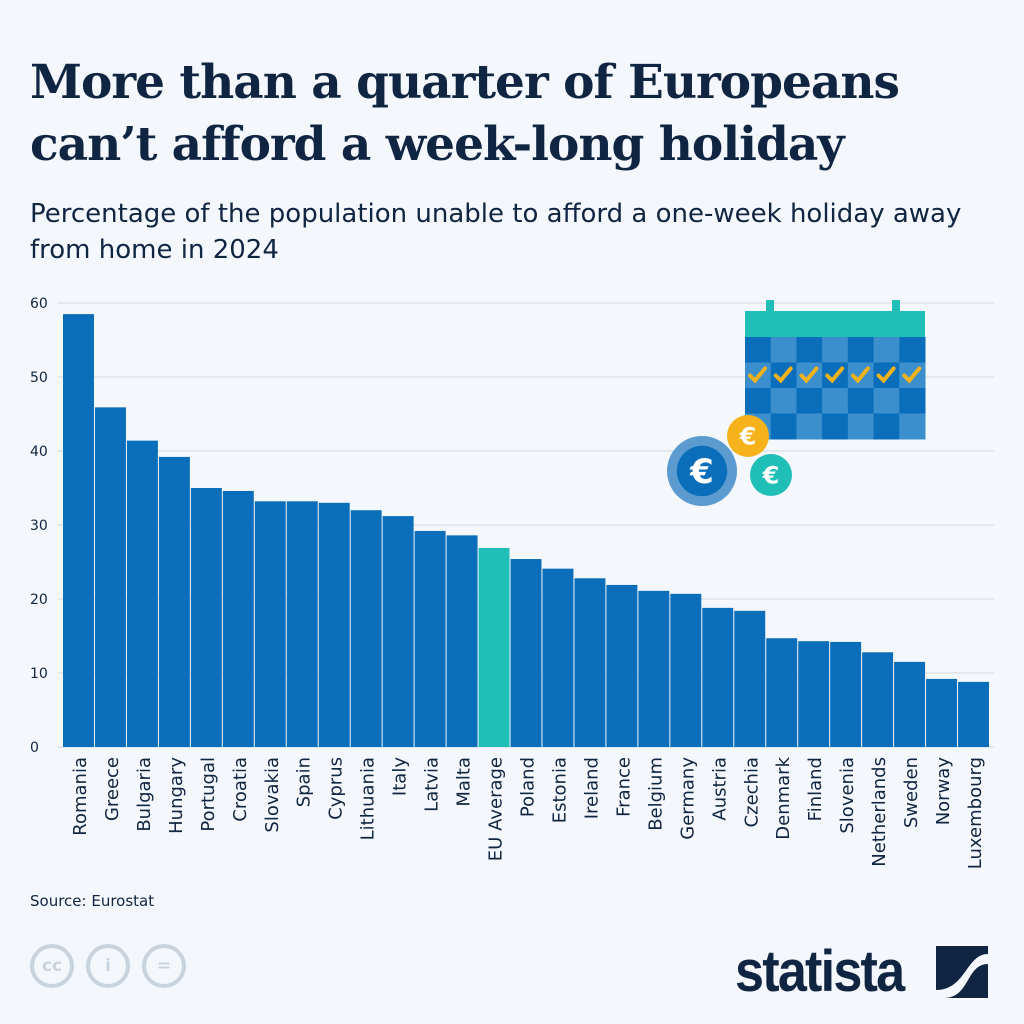  What do you see at coordinates (108, 966) in the screenshot?
I see `attribution-icon: i` at bounding box center [108, 966].